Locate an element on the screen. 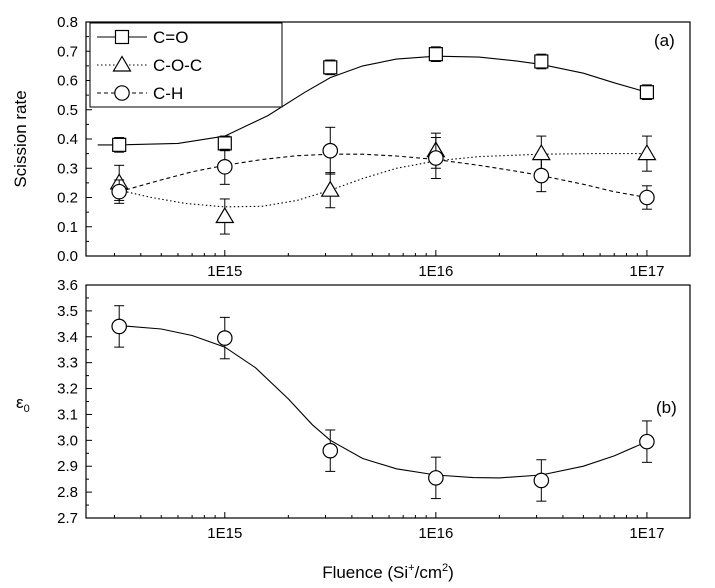  y-tick-label: 3.6 is located at coordinates (67, 285).